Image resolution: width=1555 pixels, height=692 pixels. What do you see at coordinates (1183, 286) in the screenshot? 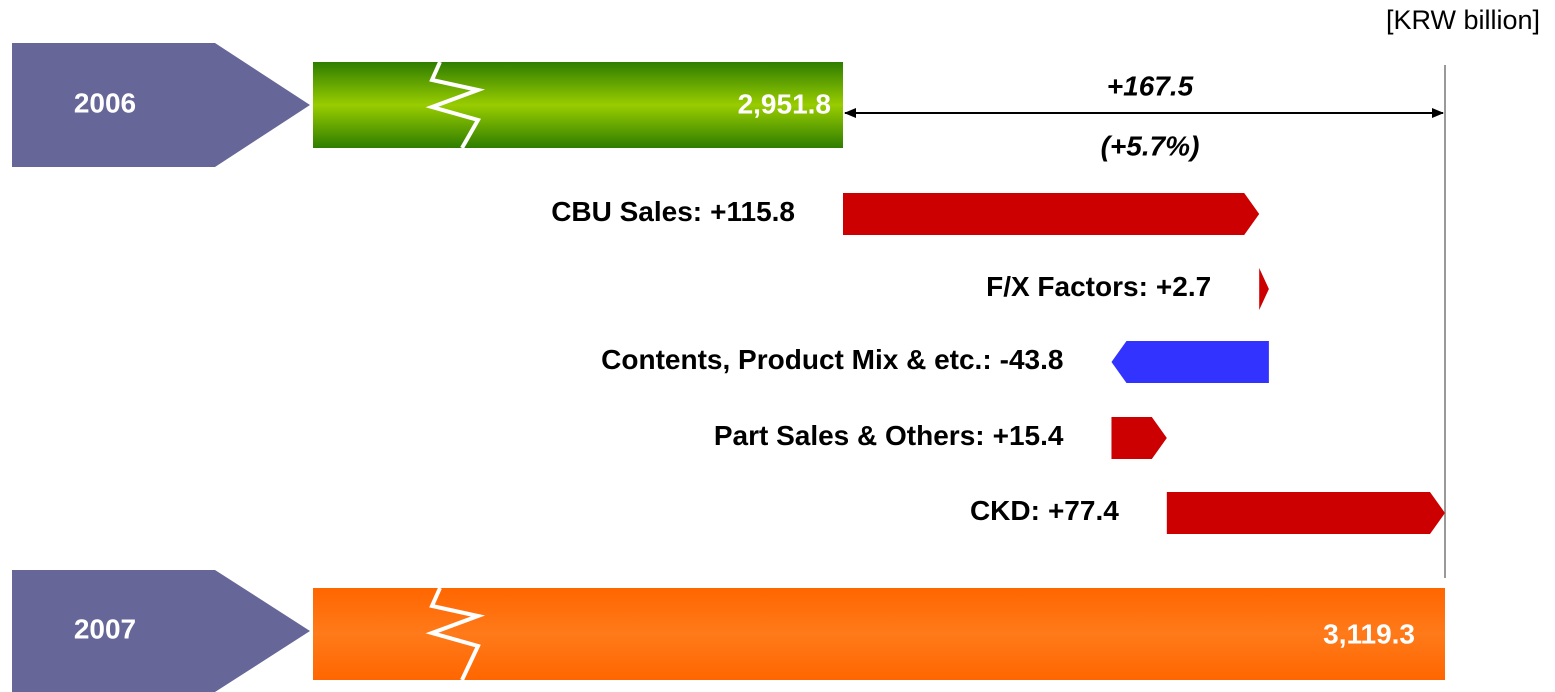
I see `step-value-label: +2.7` at bounding box center [1183, 286].